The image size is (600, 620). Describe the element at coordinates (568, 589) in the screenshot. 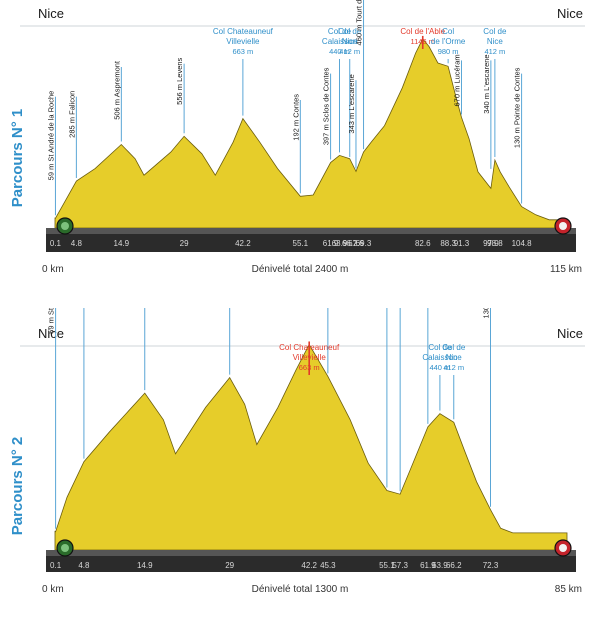

I see `x-end-label: 85 km` at that location.